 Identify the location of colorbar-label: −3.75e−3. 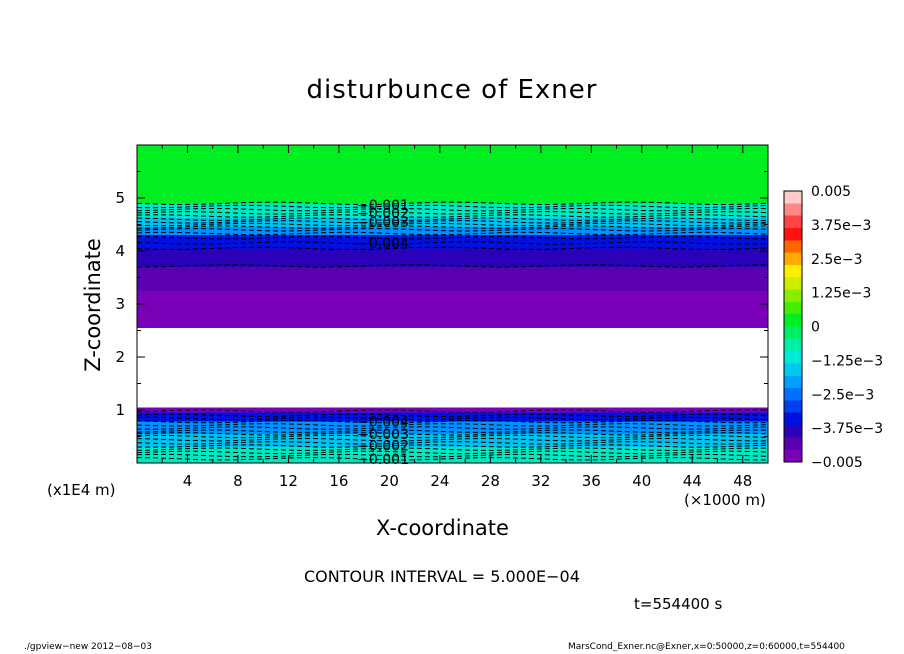
(847, 429).